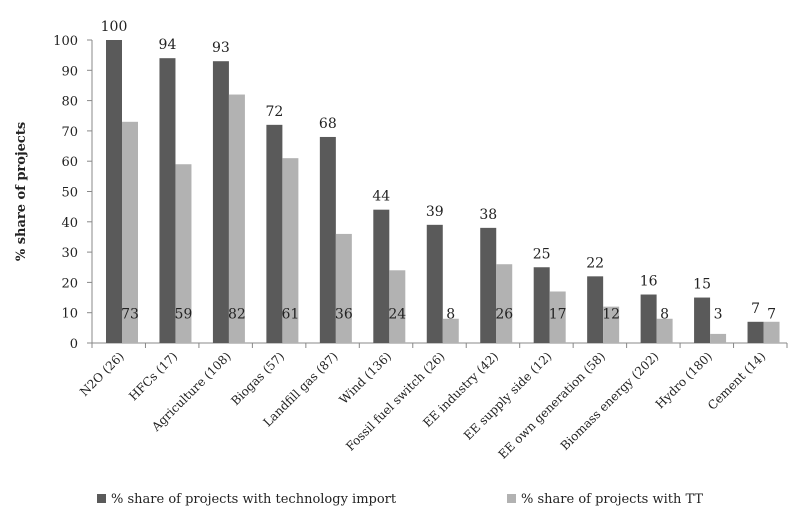 The width and height of the screenshot is (798, 517). I want to click on data-label-tt: 17, so click(558, 315).